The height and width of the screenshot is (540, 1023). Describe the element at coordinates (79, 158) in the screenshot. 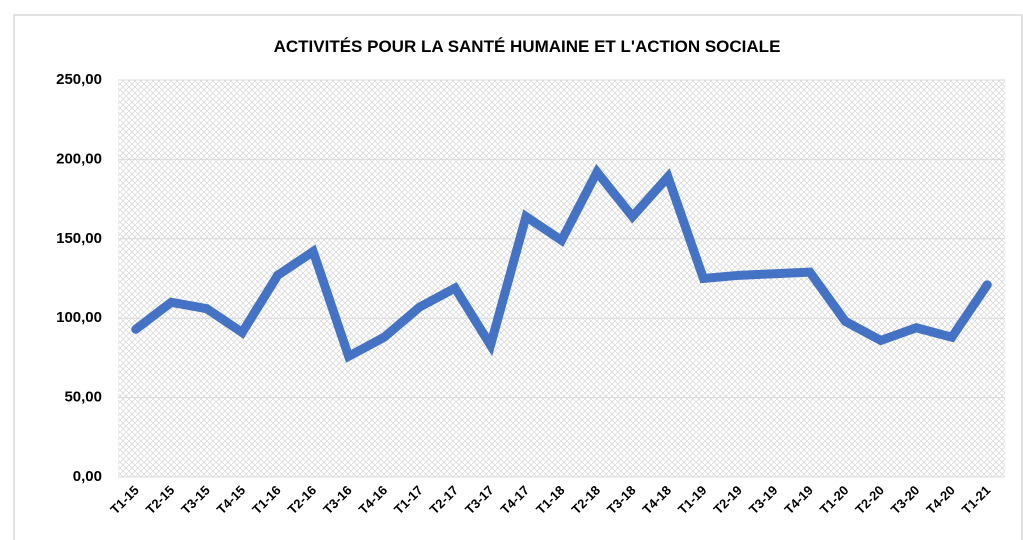

I see `y-tick-label: 200,00` at that location.